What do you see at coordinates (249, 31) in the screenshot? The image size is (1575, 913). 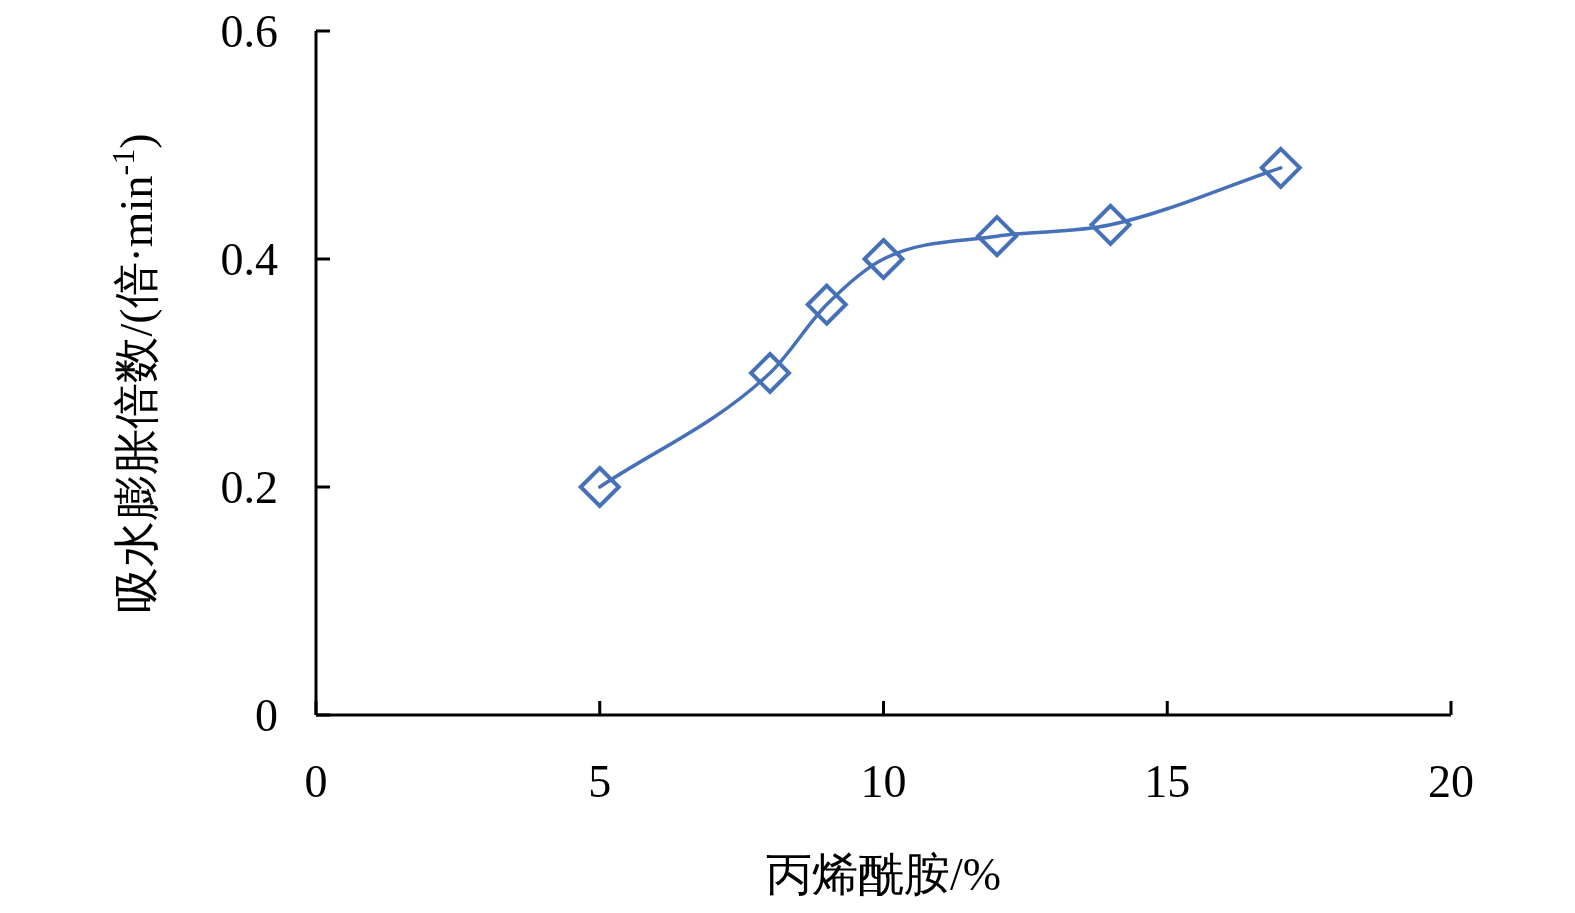 I see `y-tick-label: 0.6` at bounding box center [249, 31].